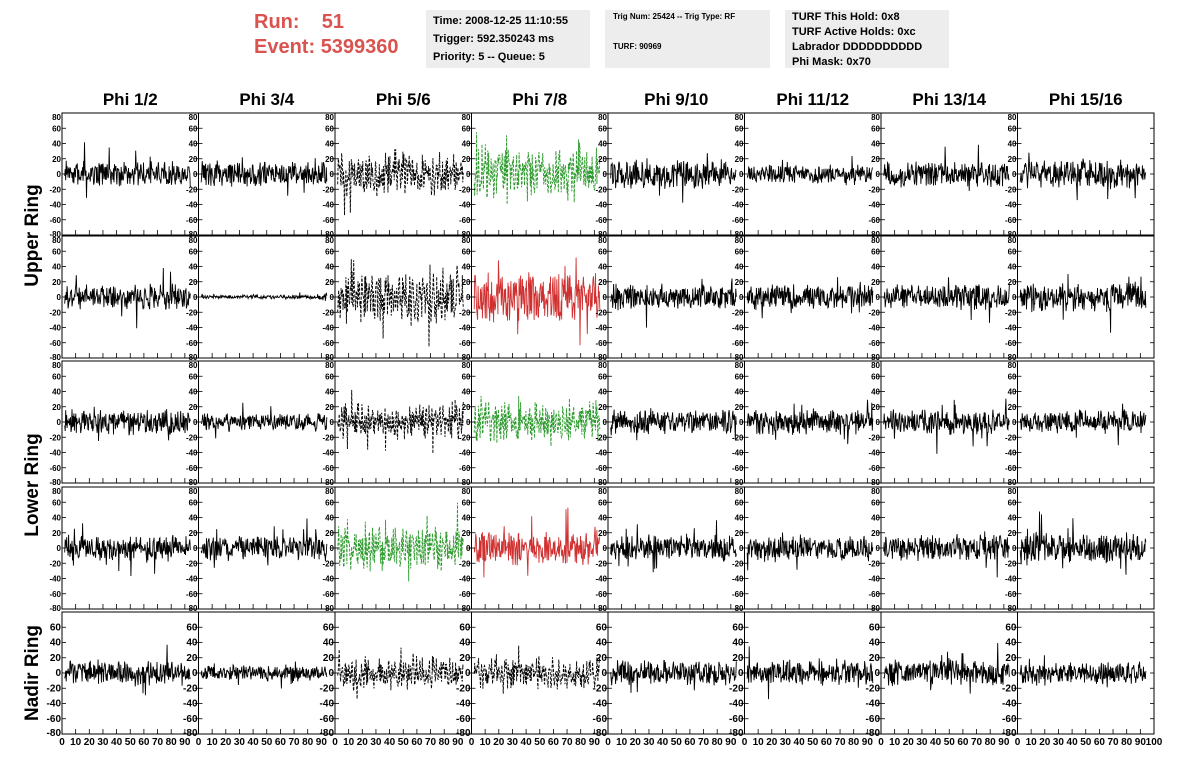  Describe the element at coordinates (812, 99) in the screenshot. I see `column-title: Phi 11/12` at that location.